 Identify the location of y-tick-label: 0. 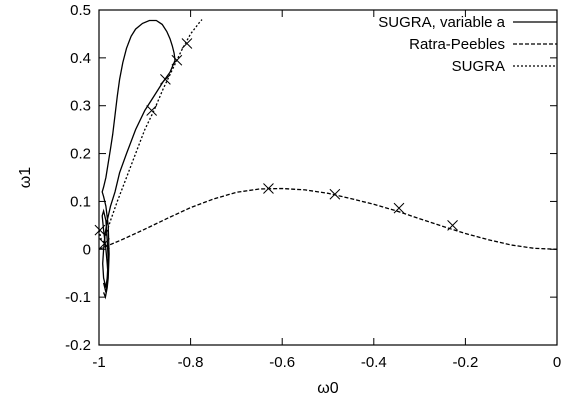
(87, 249).